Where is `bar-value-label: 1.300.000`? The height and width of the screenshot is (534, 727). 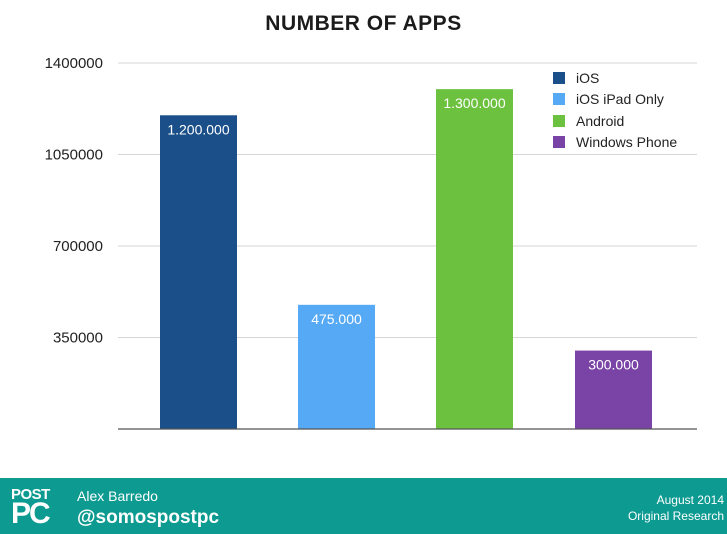
bar-value-label: 1.300.000 is located at coordinates (474, 103).